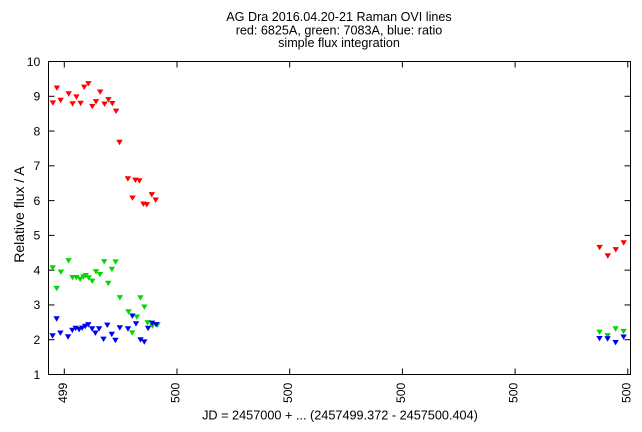 This screenshot has width=642, height=432. What do you see at coordinates (339, 31) in the screenshot?
I see `svg-text:red: 6825A, green: 7083A, blue: red: 6825A, green: 7083A, blue: ratio` at bounding box center [339, 31].